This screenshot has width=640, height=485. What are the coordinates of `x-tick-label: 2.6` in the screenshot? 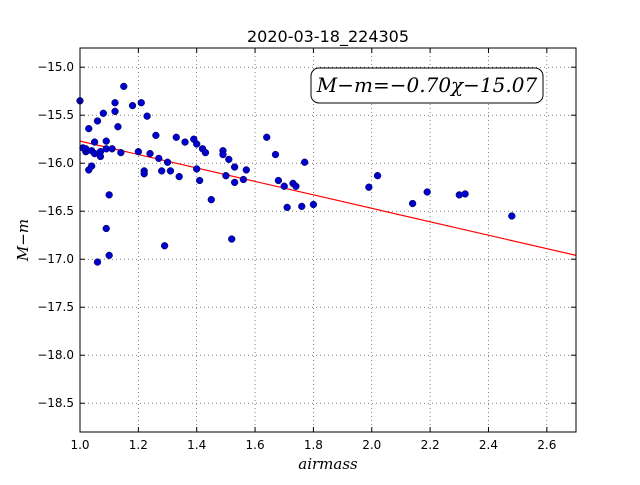 It's located at (546, 445).